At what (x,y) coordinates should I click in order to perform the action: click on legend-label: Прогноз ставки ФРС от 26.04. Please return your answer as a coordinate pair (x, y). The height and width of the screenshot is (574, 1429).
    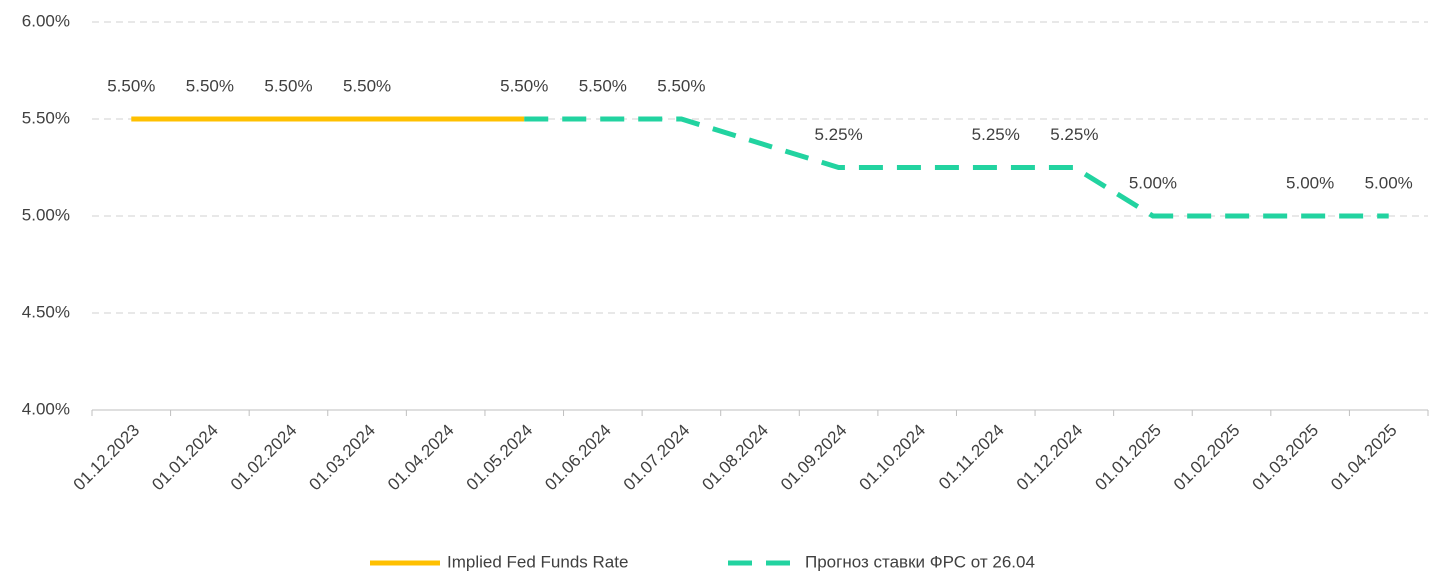
    Looking at the image, I should click on (920, 561).